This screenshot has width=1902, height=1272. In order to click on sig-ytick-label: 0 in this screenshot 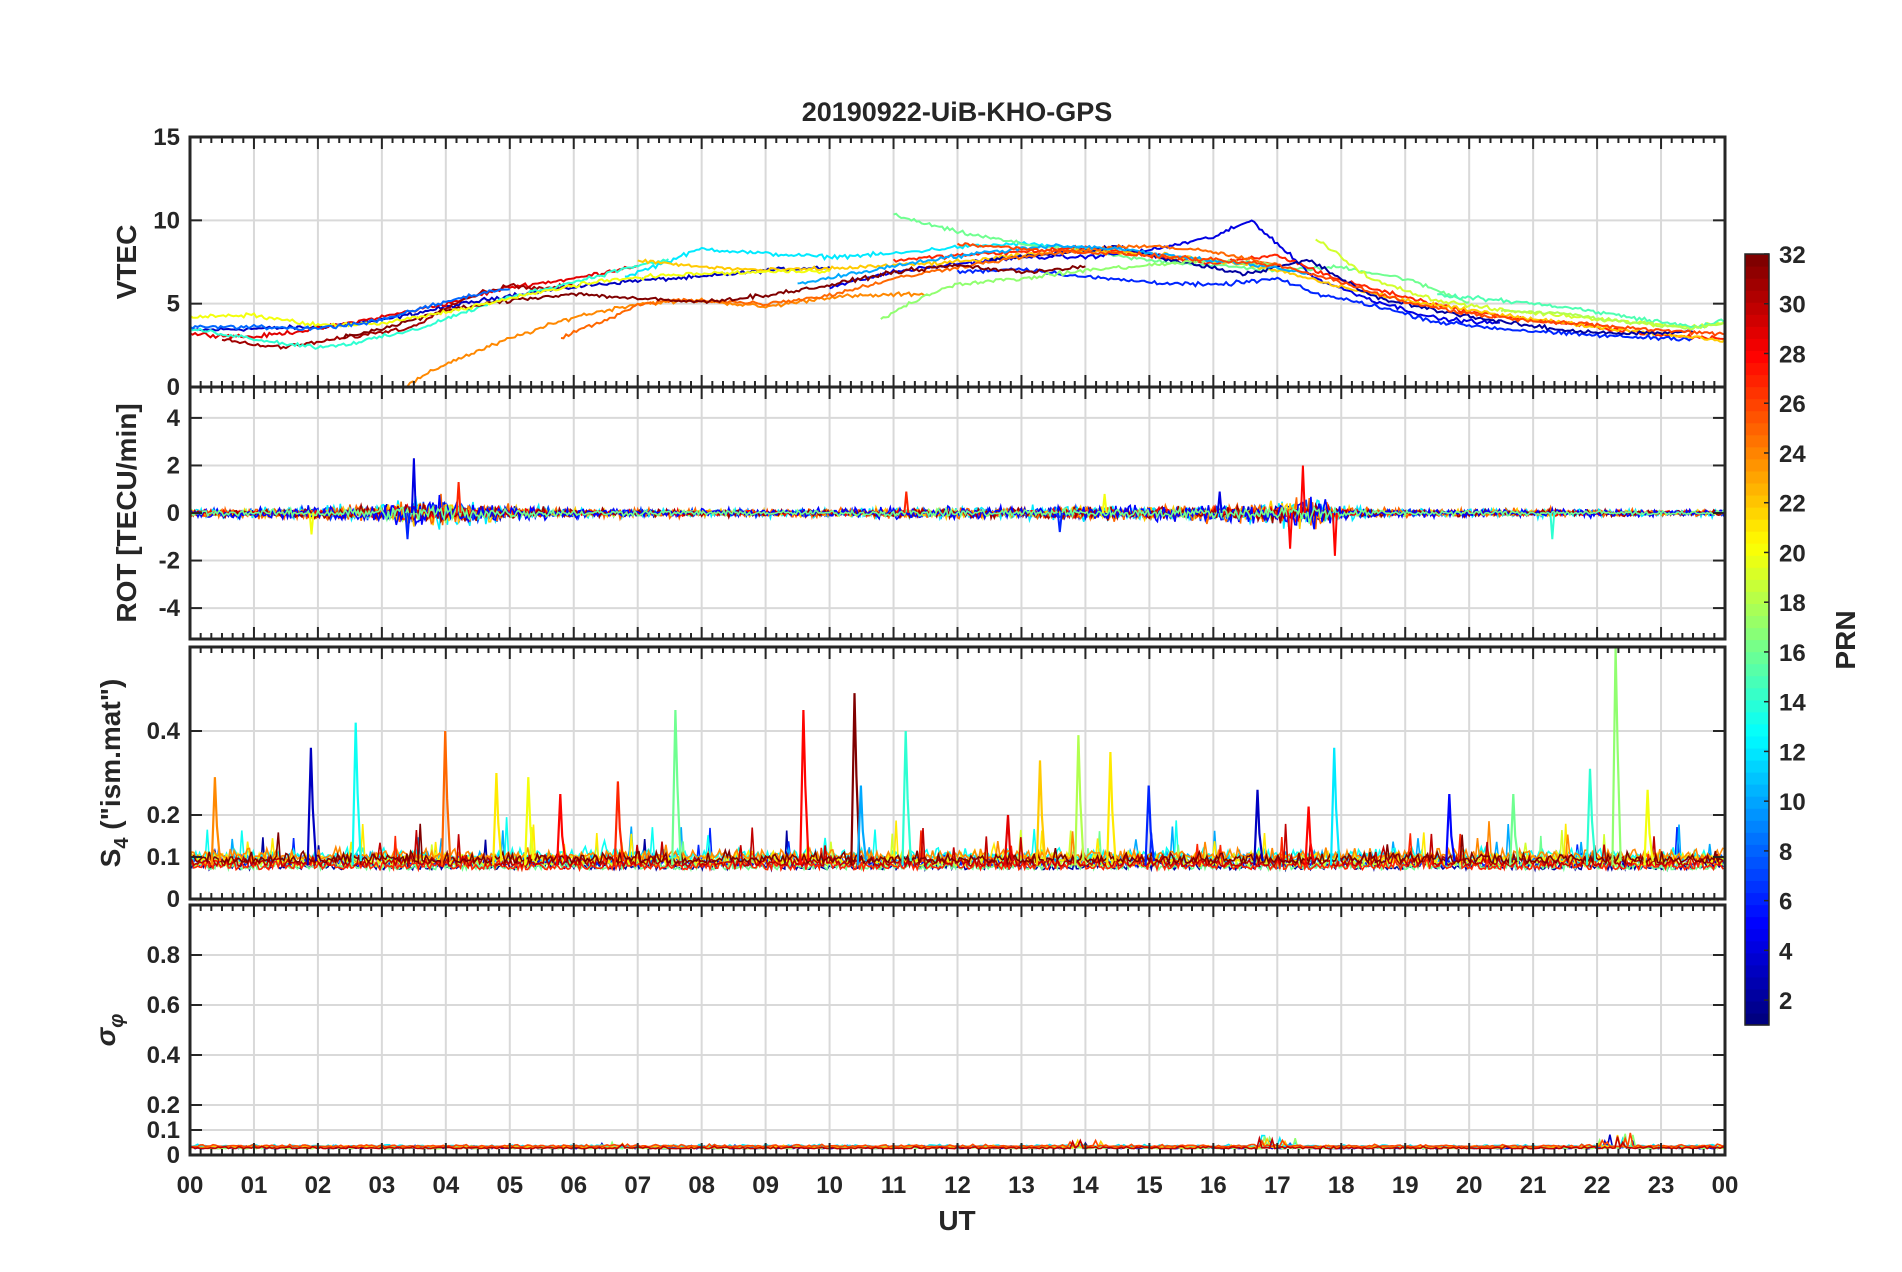, I will do `click(173, 1155)`.